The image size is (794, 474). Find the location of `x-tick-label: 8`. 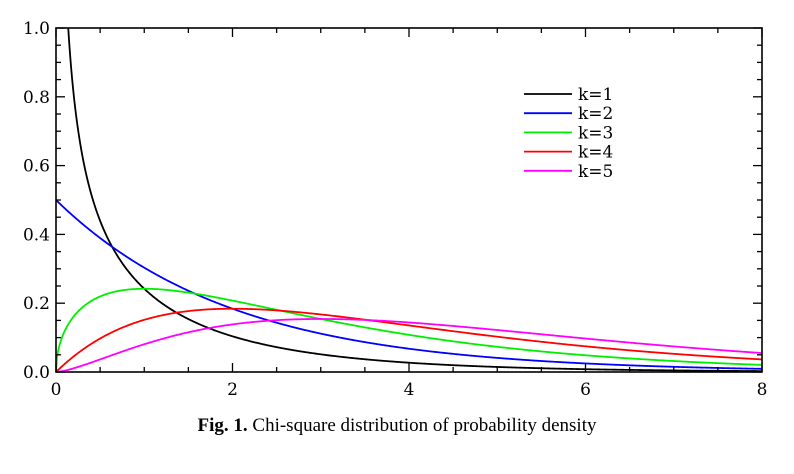

x-tick-label: 8 is located at coordinates (762, 390).